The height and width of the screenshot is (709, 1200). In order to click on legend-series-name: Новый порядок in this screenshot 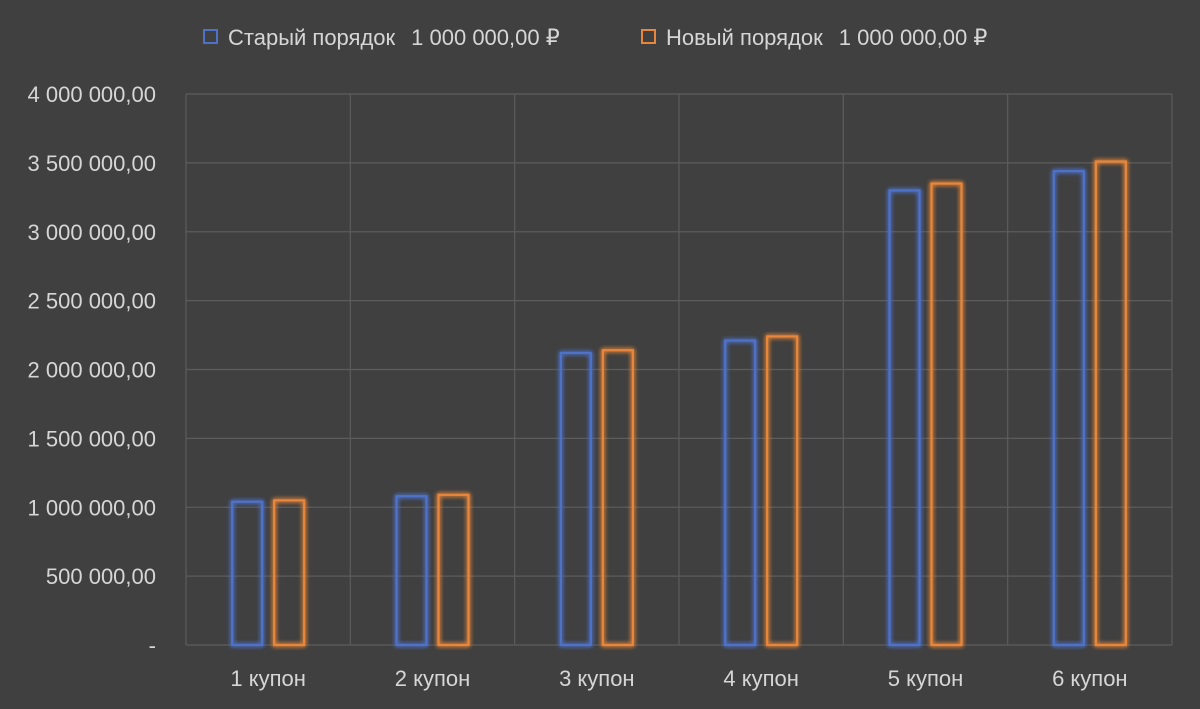, I will do `click(744, 37)`.